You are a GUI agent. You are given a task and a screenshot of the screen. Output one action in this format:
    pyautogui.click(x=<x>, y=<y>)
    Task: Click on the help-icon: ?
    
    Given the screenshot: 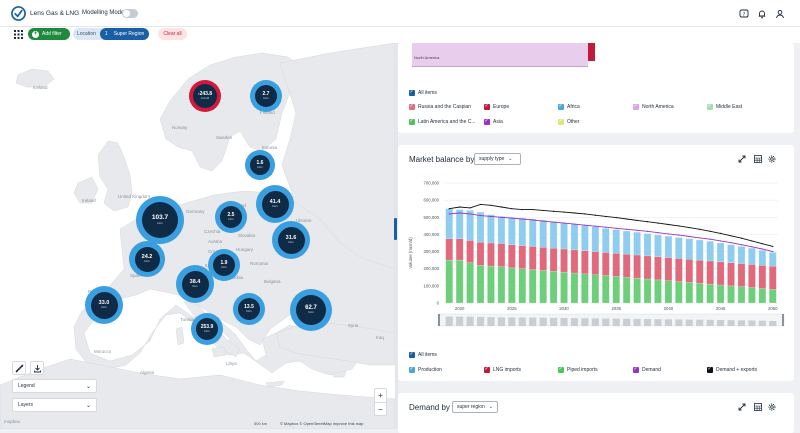 What is the action you would take?
    pyautogui.click(x=744, y=14)
    